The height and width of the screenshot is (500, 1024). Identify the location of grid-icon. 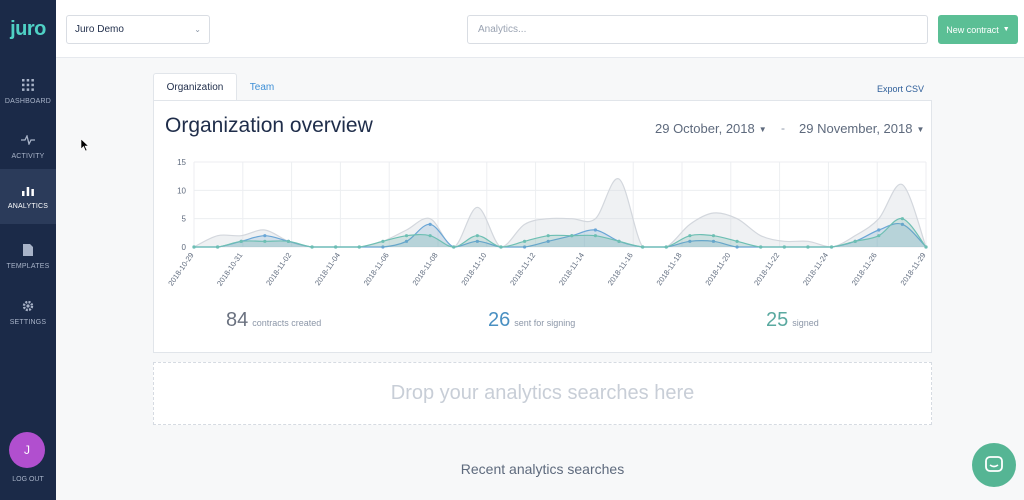
(28, 85).